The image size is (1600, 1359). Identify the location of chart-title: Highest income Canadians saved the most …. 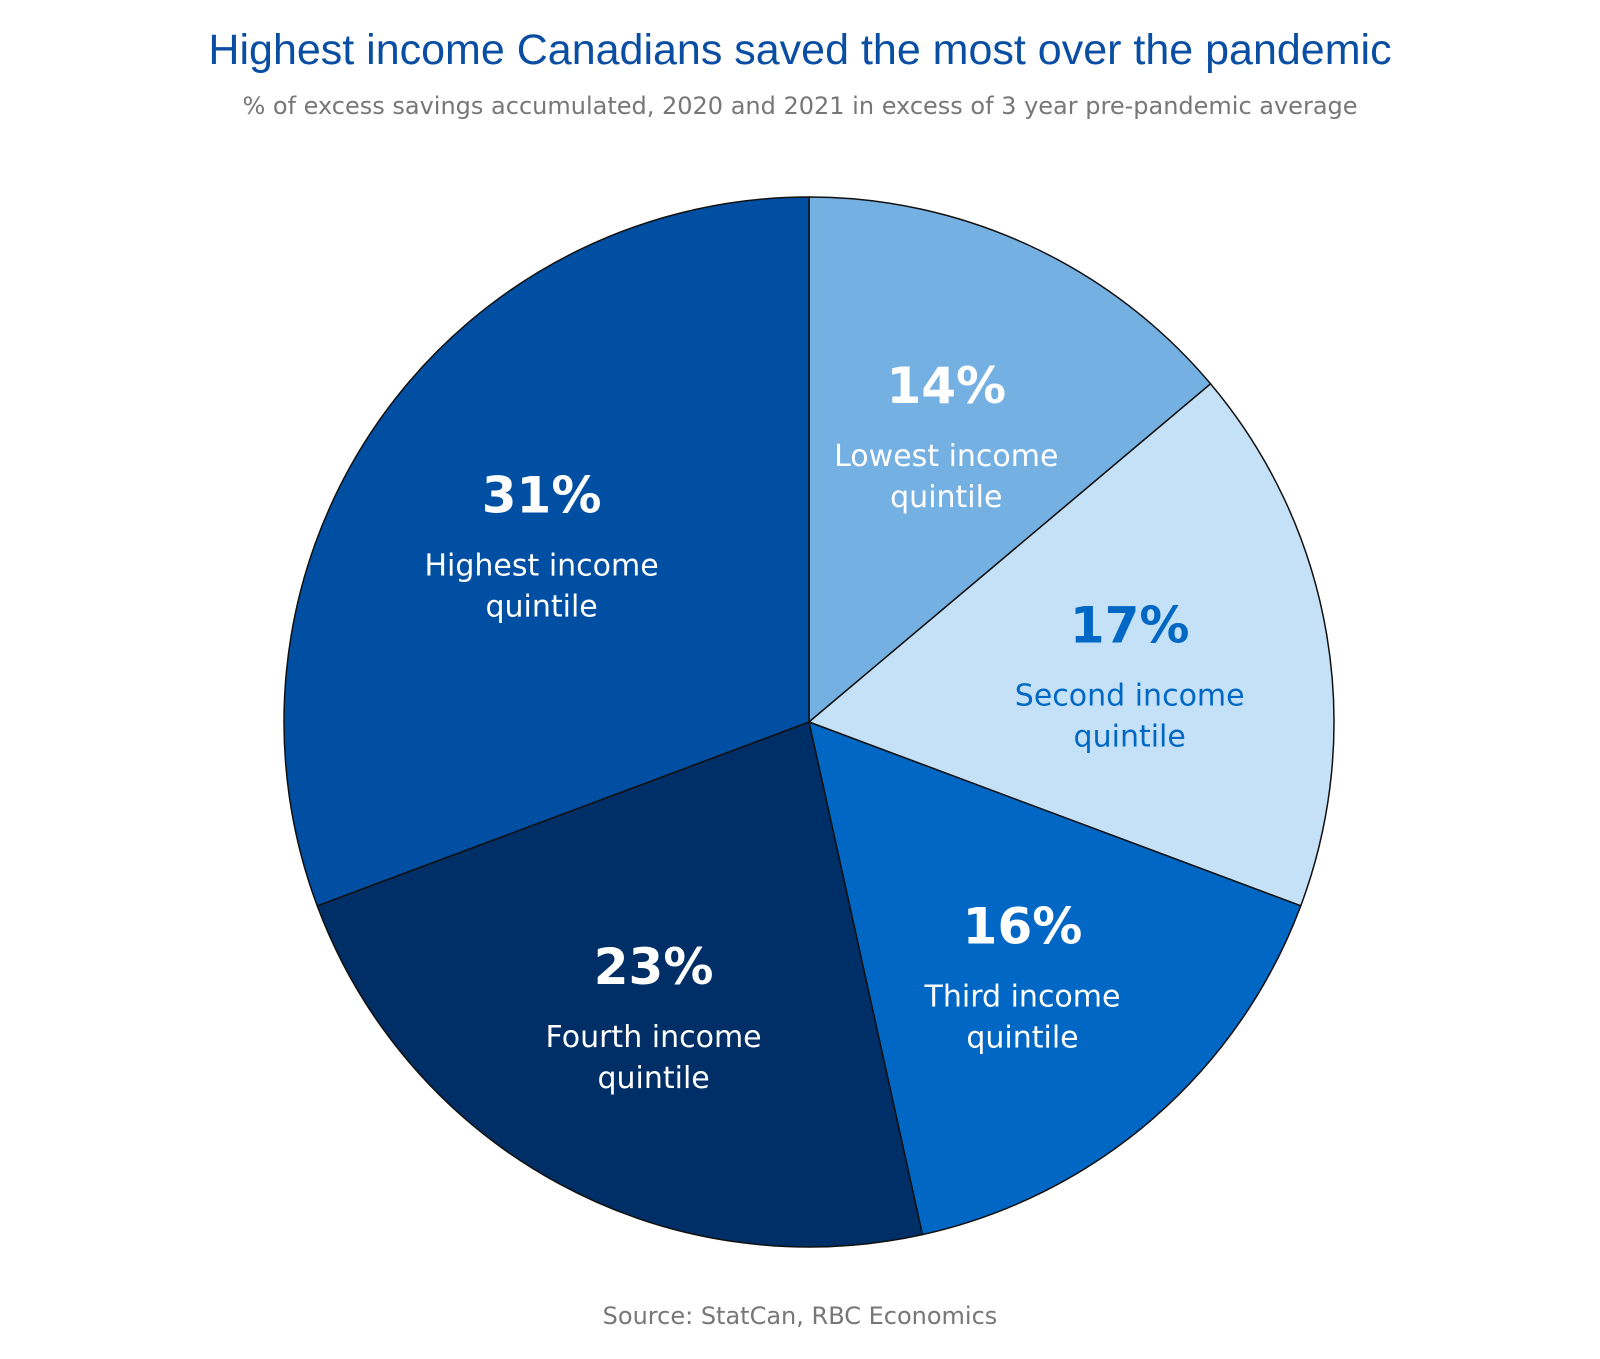
(800, 50).